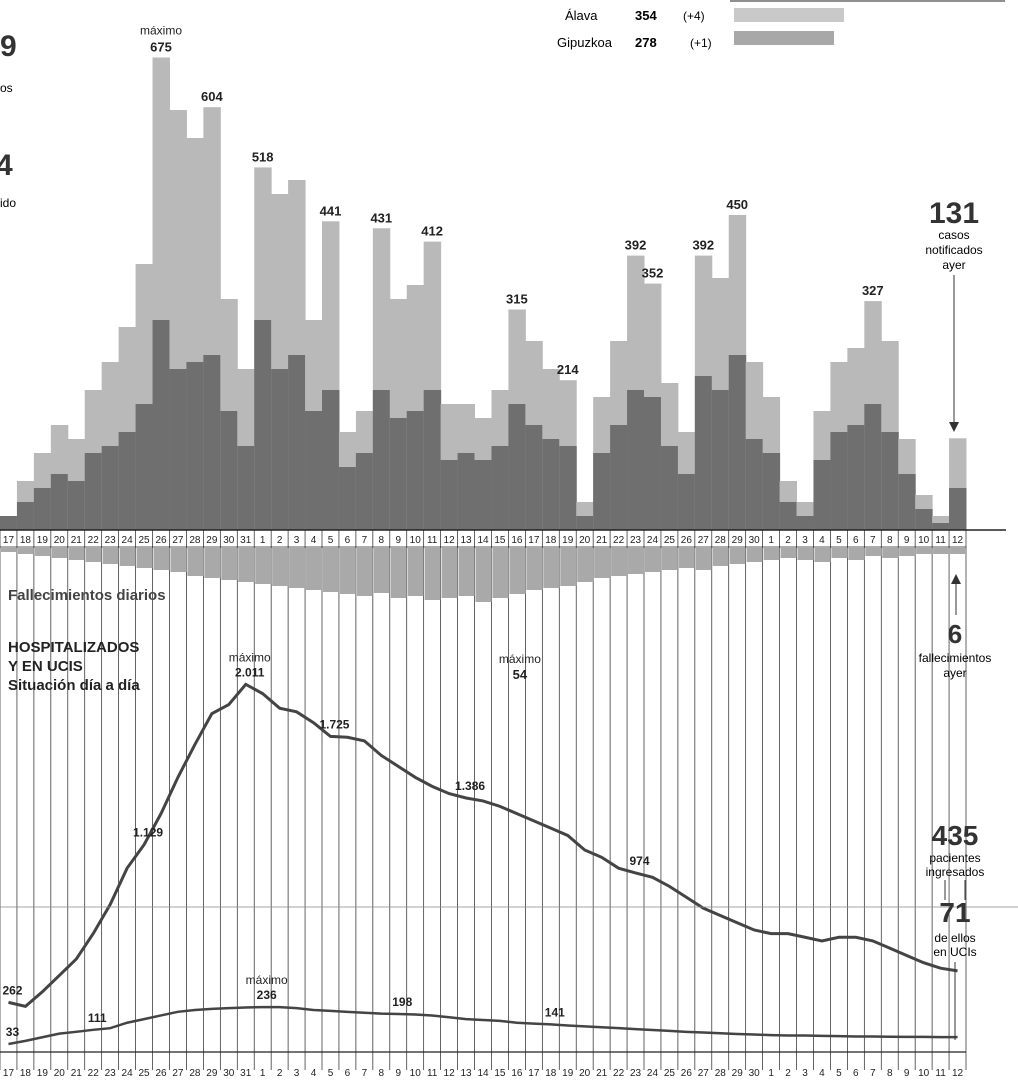 The image size is (1018, 1083). What do you see at coordinates (263, 1073) in the screenshot?
I see `date-tick-label-bottom: 1` at bounding box center [263, 1073].